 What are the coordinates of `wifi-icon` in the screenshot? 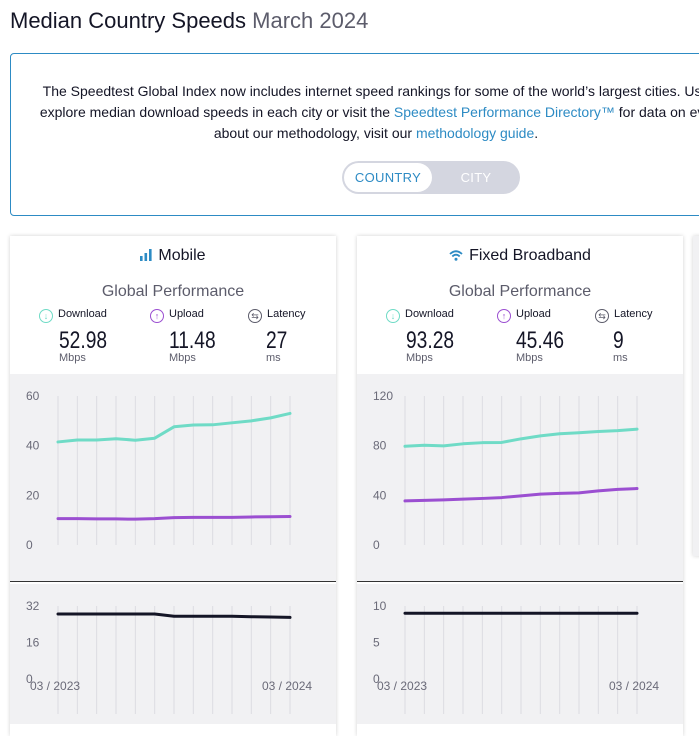 It's located at (456, 255).